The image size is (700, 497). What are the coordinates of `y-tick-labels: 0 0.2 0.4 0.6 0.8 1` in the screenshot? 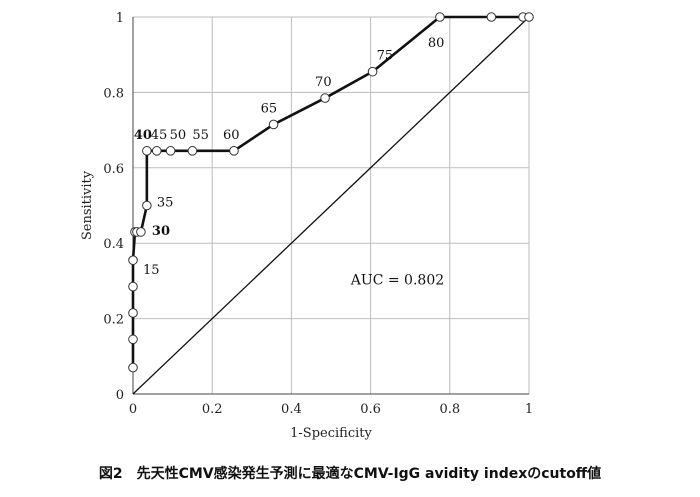 It's located at (113, 207).